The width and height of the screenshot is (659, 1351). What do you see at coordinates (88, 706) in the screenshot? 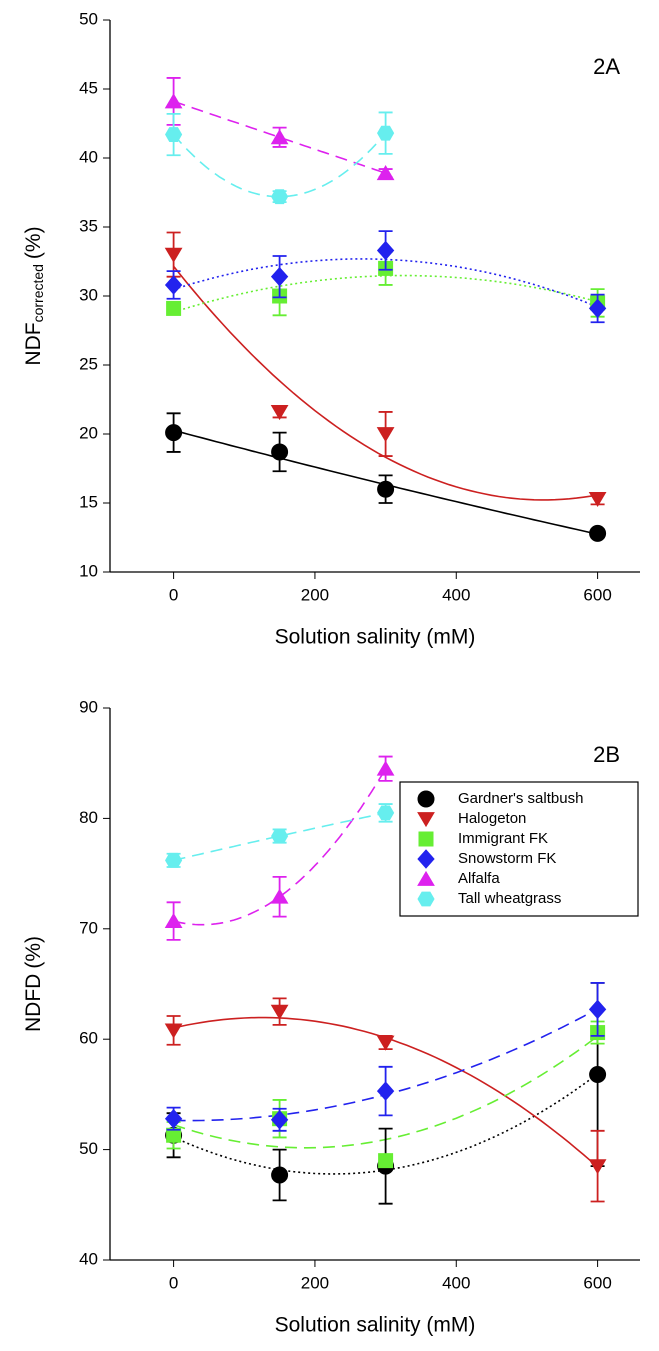
I see `y-tick-label: 90` at bounding box center [88, 706].